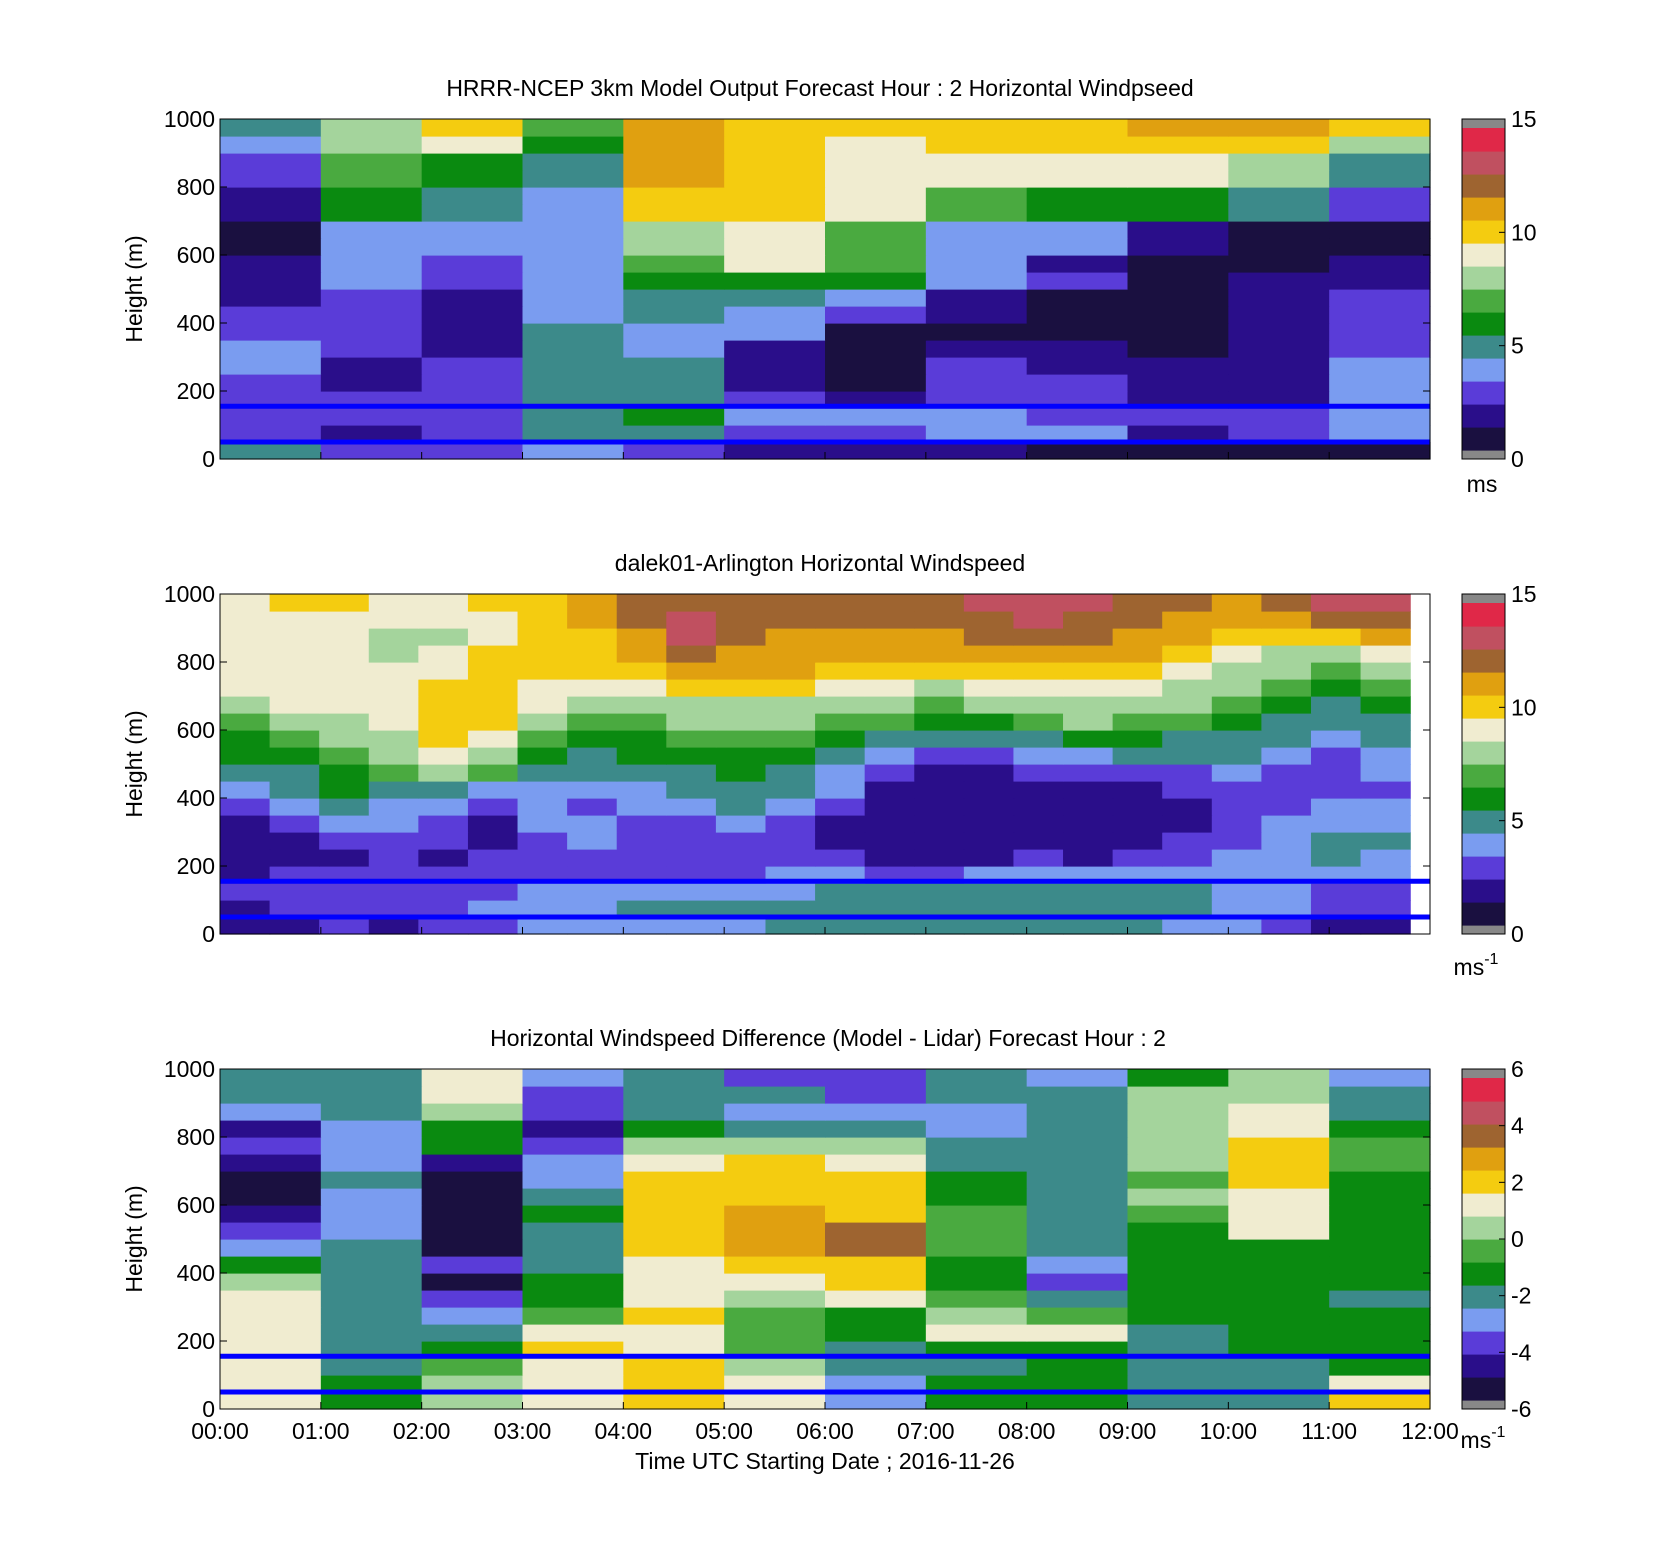 The image size is (1680, 1561). I want to click on y-tick-label: 600, so click(196, 730).